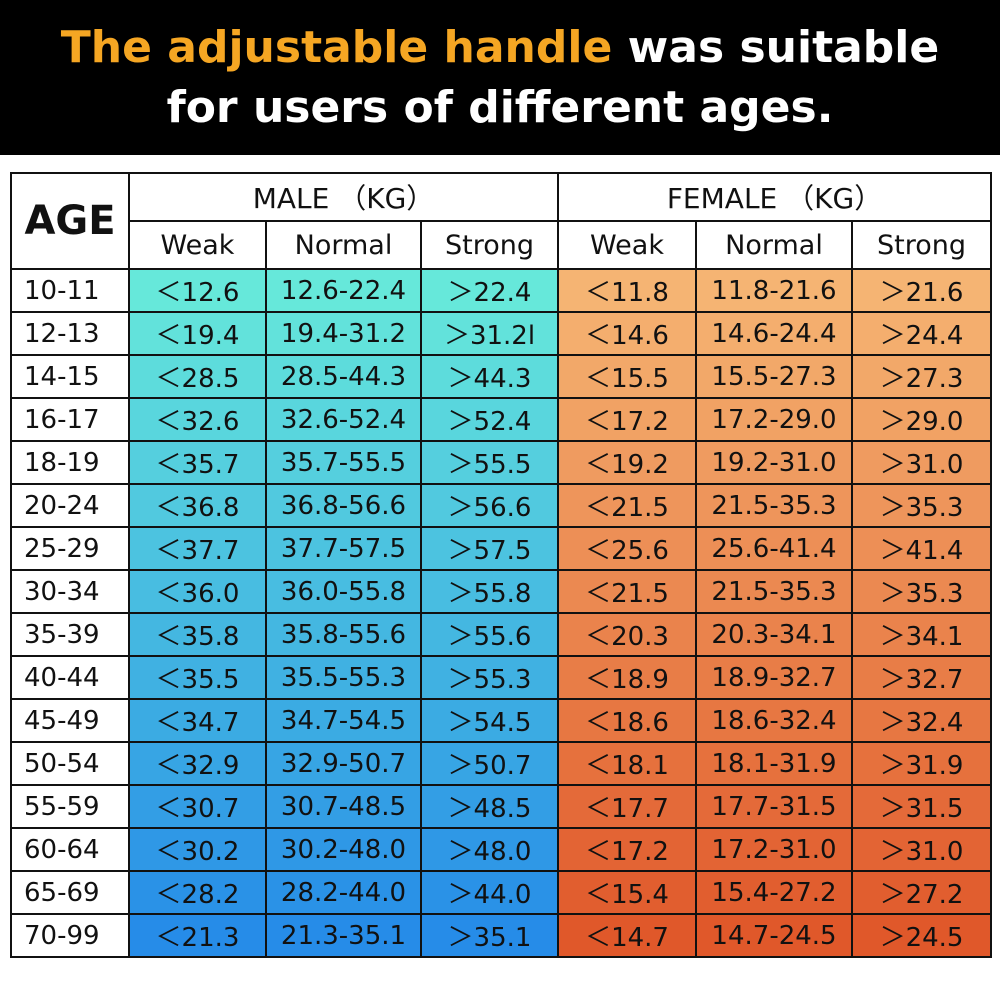 This screenshot has height=1000, width=1000. What do you see at coordinates (197, 634) in the screenshot?
I see `male-cell: ＜35.8` at bounding box center [197, 634].